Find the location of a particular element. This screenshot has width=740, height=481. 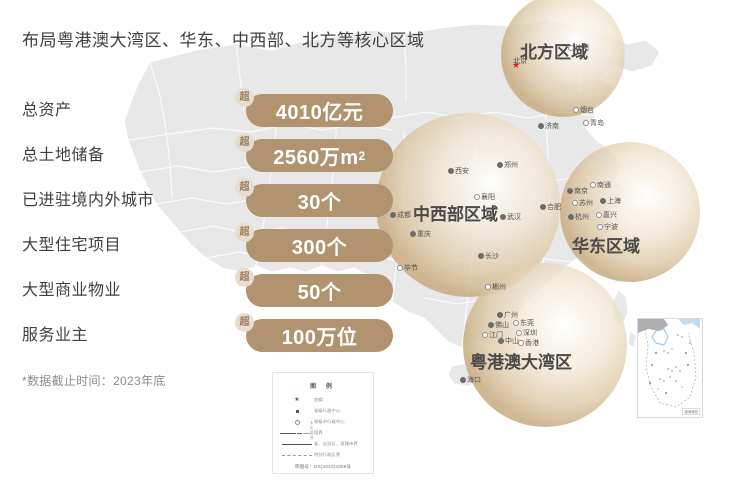

city-marker: 青岛 is located at coordinates (593, 123).